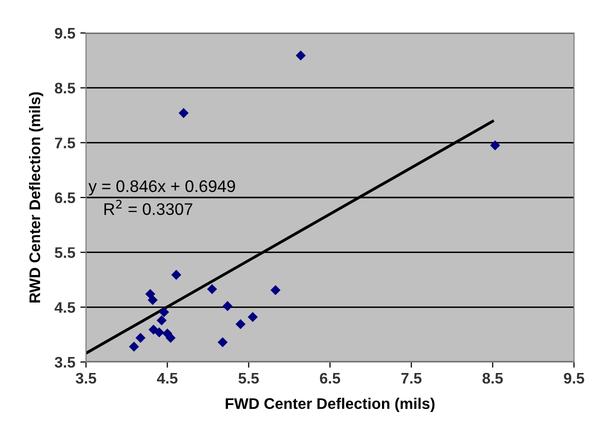 This screenshot has width=599, height=446. I want to click on y-tick-label: 7.5, so click(65, 143).